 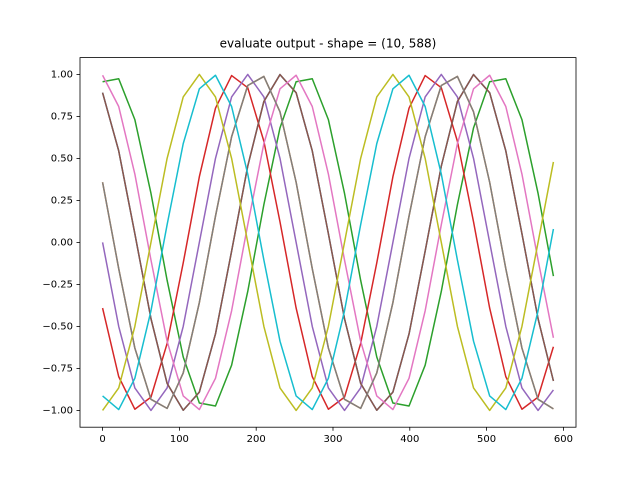 I want to click on y-tick-label: 1.00, so click(x=62, y=74).